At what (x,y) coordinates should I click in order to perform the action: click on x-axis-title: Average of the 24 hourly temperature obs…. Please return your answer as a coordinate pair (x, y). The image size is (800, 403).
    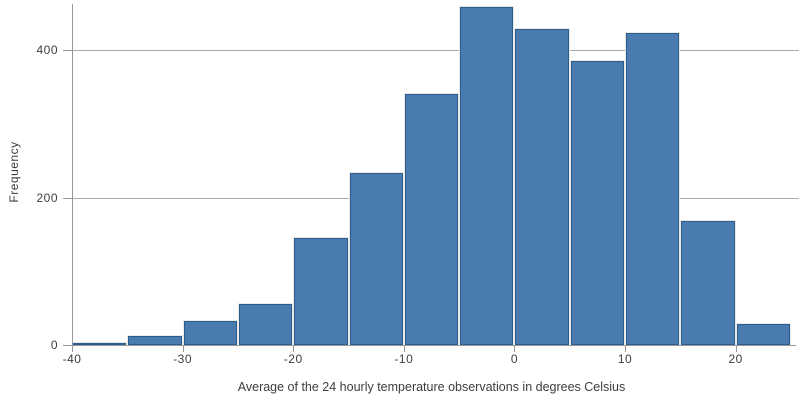
    Looking at the image, I should click on (431, 387).